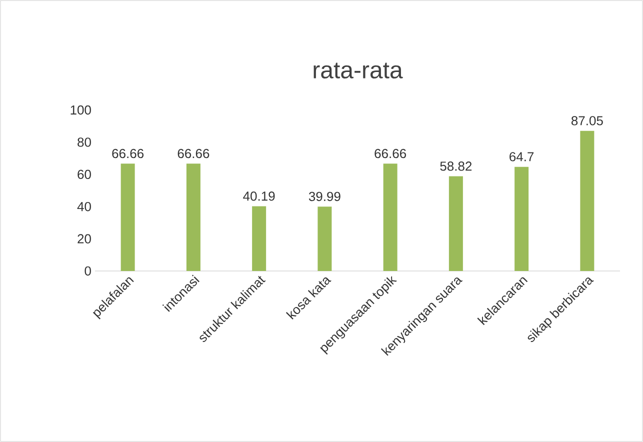  What do you see at coordinates (456, 166) in the screenshot?
I see `data-label: 58.82` at bounding box center [456, 166].